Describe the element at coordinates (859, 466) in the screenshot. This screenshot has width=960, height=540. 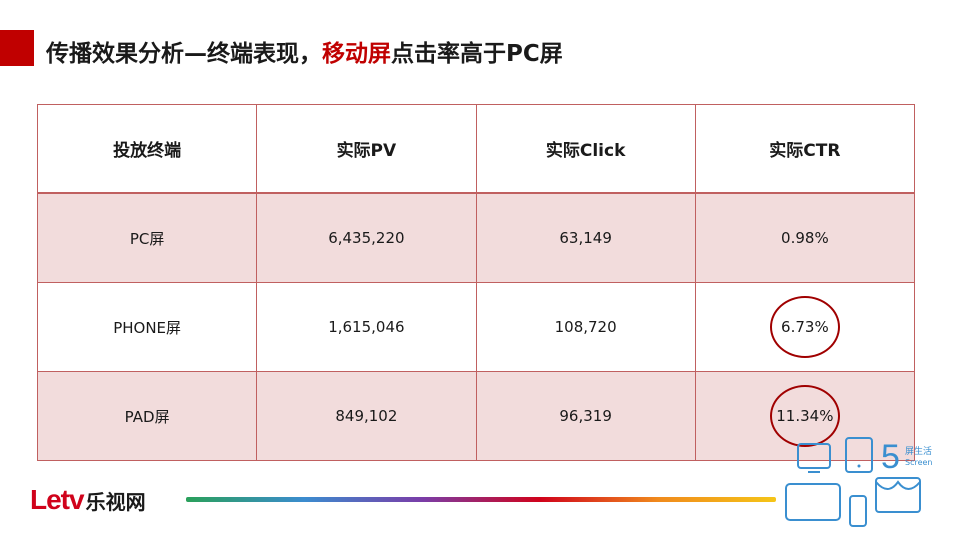
I see `tablet-button-icon` at that location.